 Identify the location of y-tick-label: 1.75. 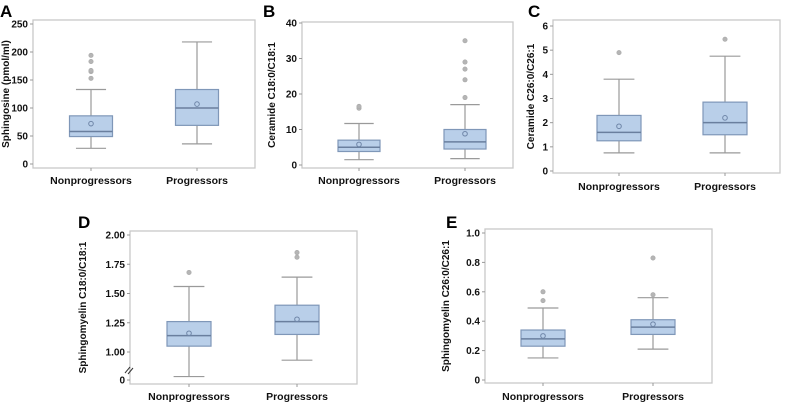
(116, 265).